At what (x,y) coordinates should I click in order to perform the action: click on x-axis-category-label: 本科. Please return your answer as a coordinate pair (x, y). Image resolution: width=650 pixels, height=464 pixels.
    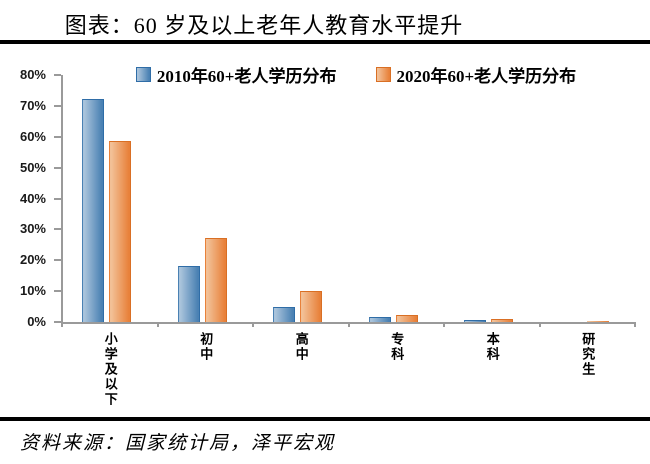
    Looking at the image, I should click on (492, 347).